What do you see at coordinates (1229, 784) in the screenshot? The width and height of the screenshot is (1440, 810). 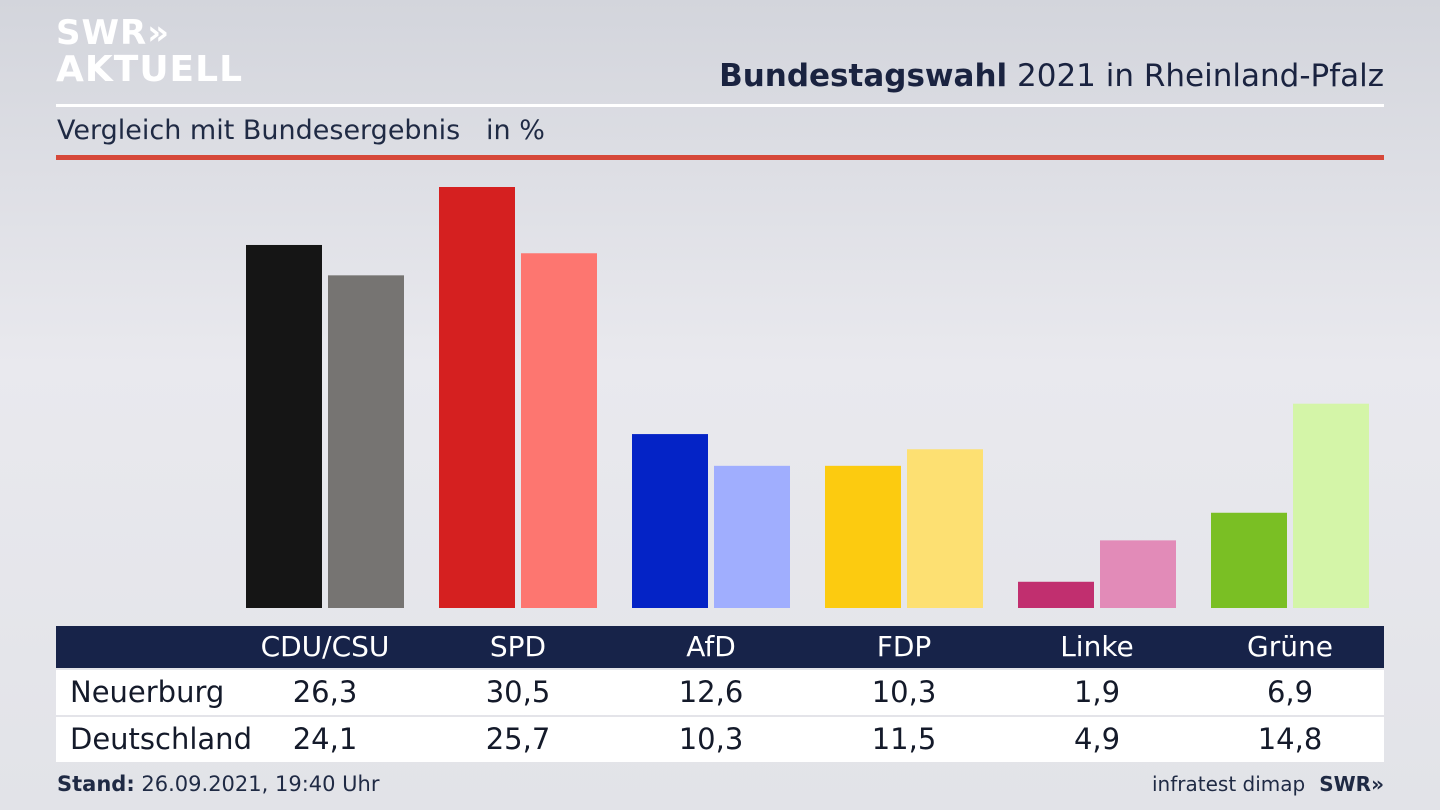 I see `source-text: infratest dimap` at bounding box center [1229, 784].